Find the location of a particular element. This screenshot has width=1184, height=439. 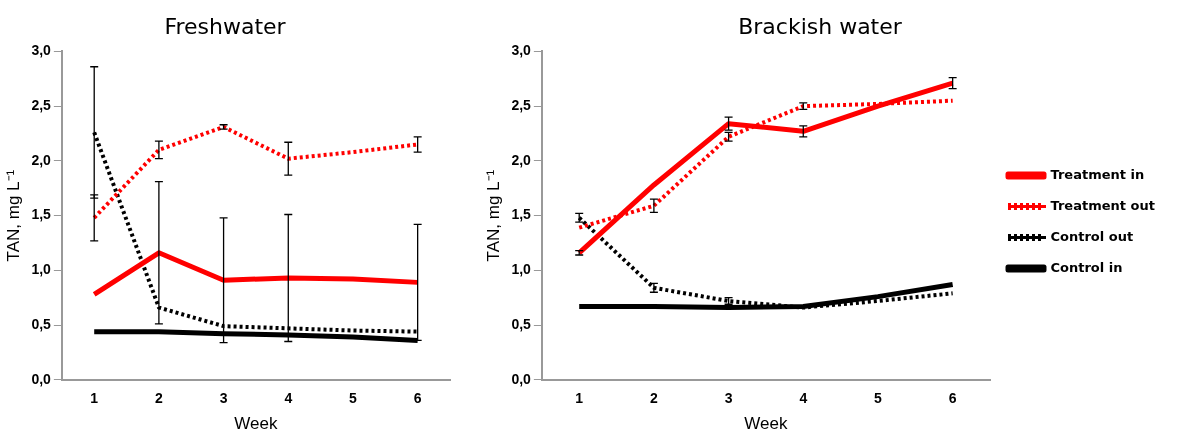

legend-label: Control in is located at coordinates (1086, 267).